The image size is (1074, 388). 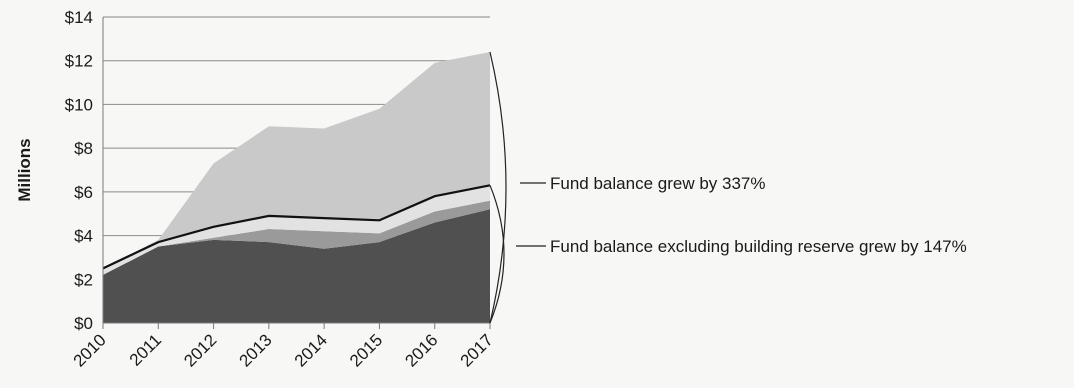 I want to click on y-tick-label: $4, so click(x=83, y=236).